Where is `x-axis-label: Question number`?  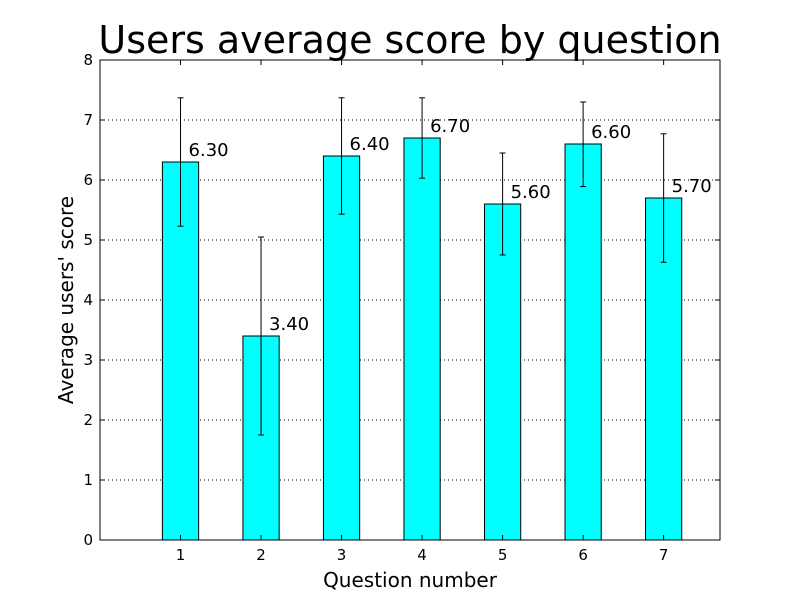
x-axis-label: Question number is located at coordinates (410, 580).